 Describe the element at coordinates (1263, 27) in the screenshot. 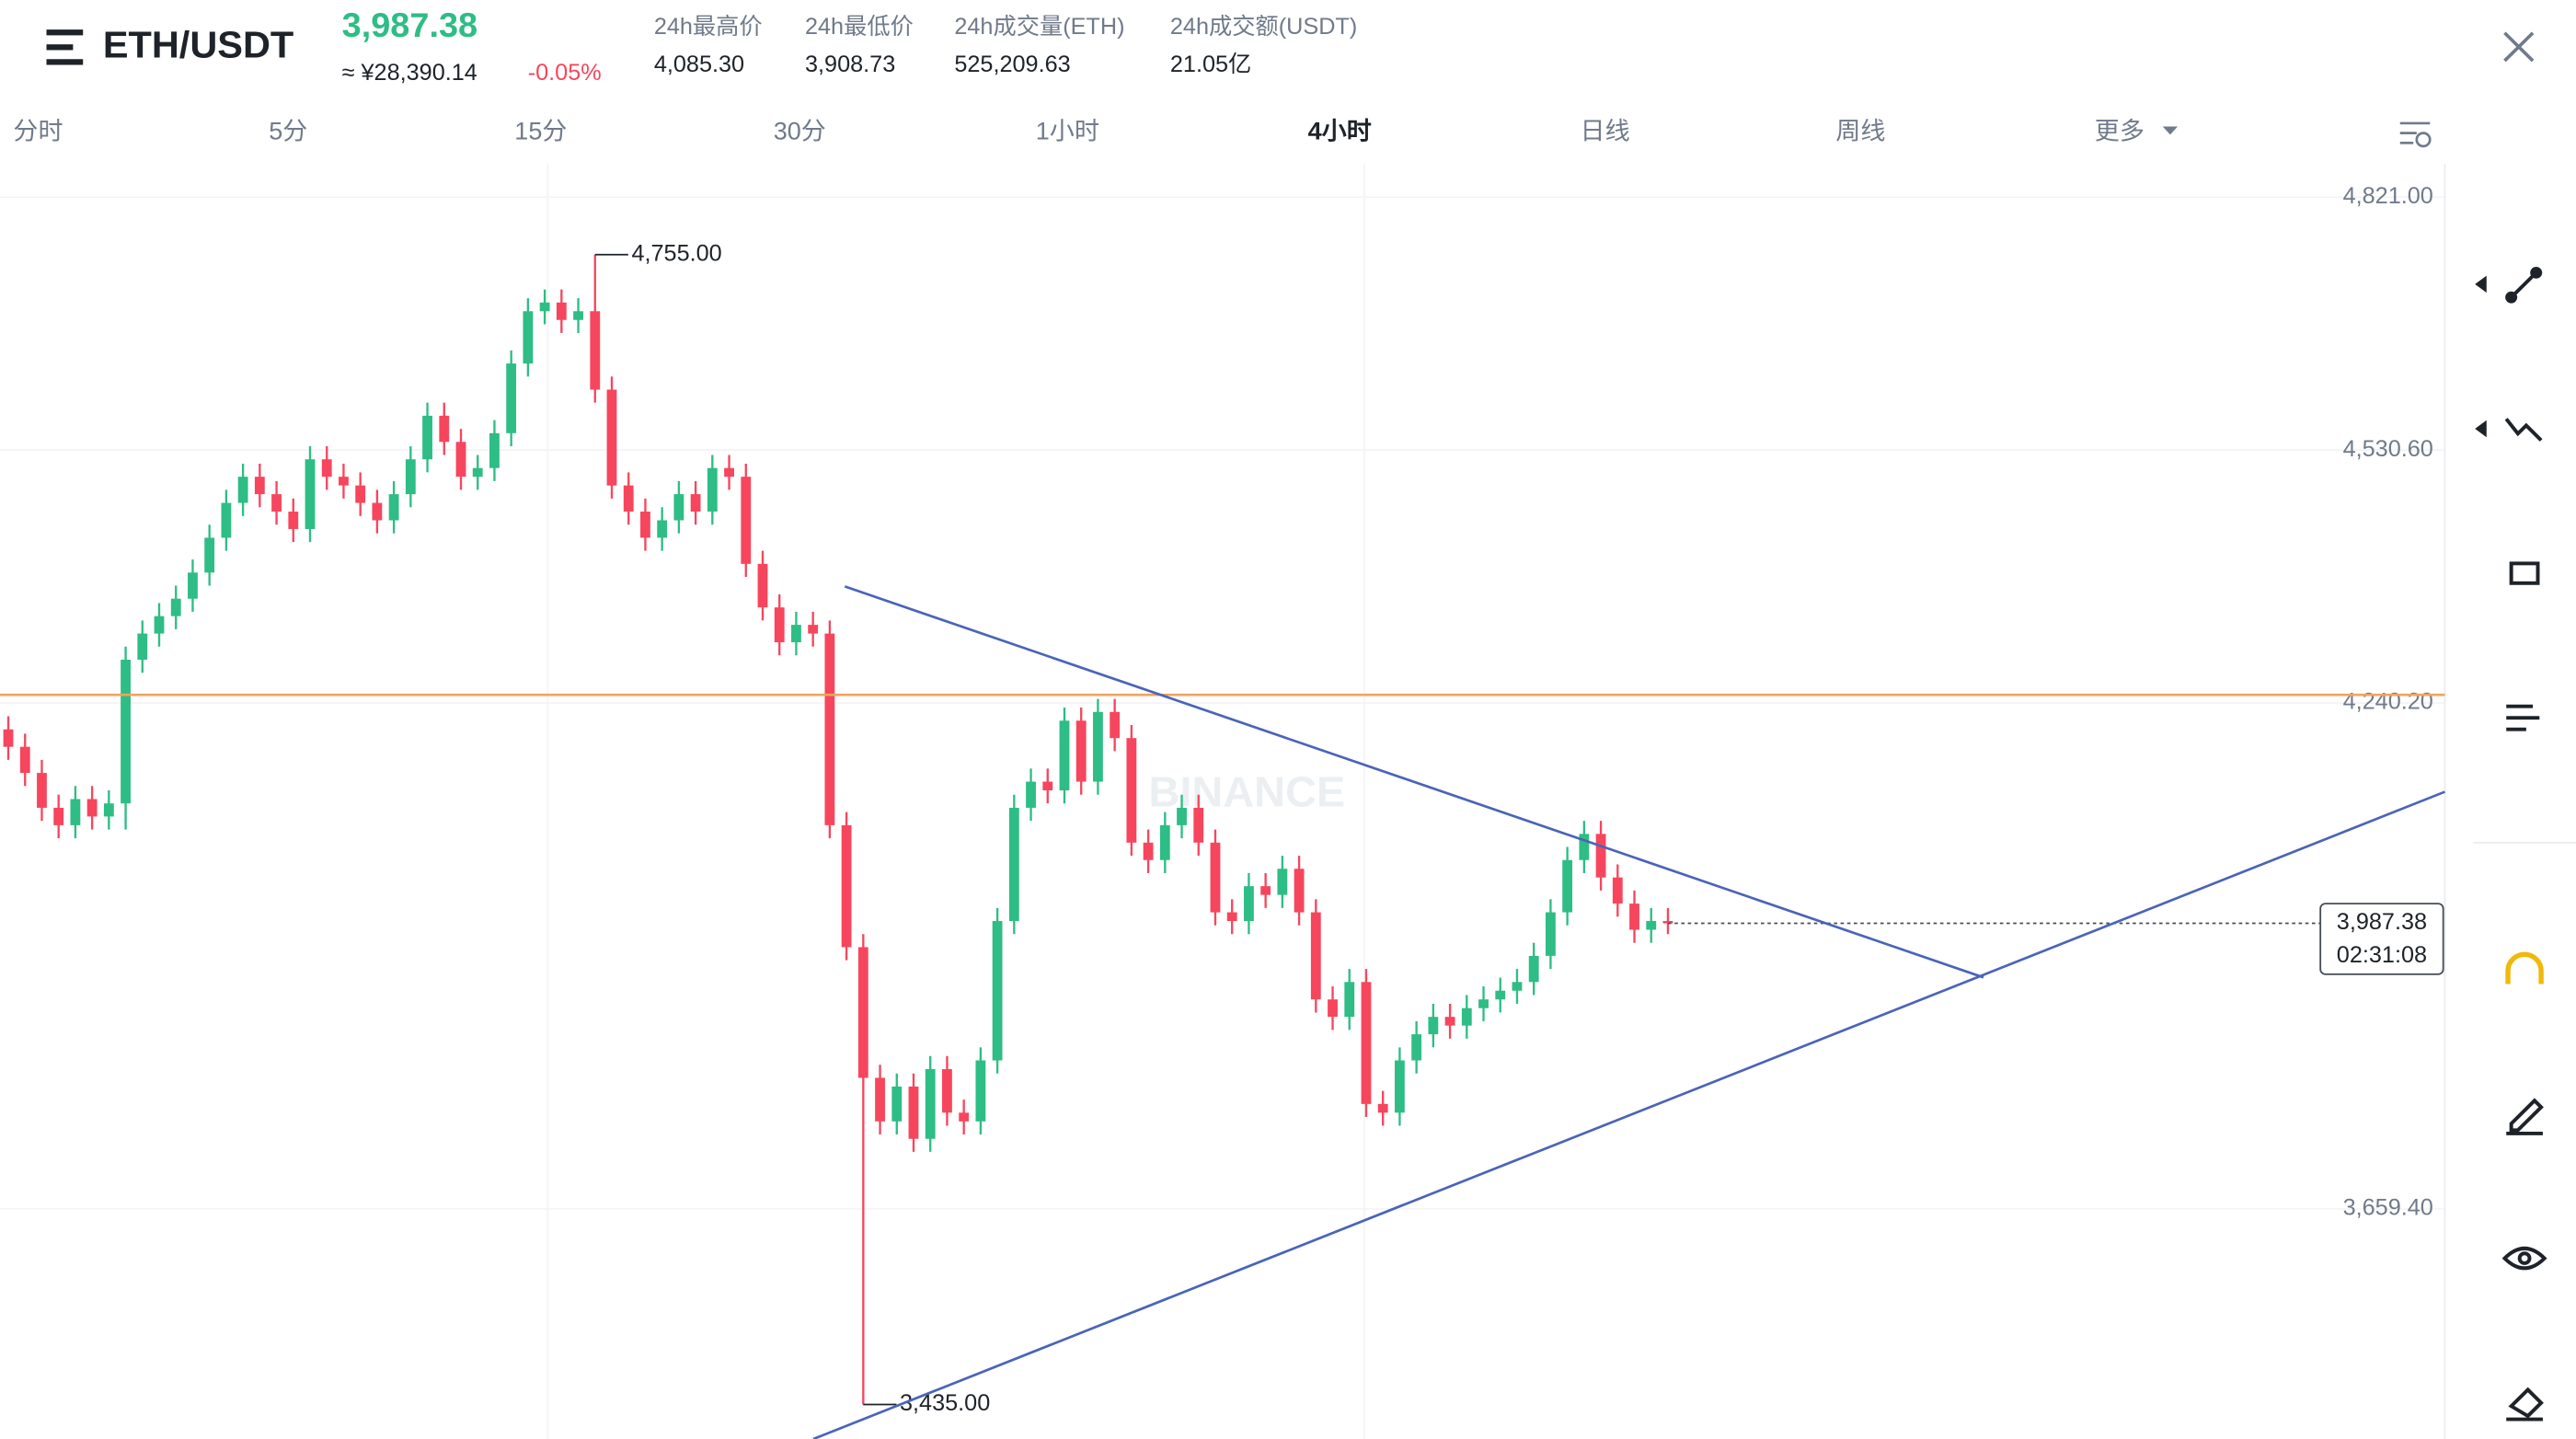

I see `stat-label: 24h成交额(USDT)` at that location.